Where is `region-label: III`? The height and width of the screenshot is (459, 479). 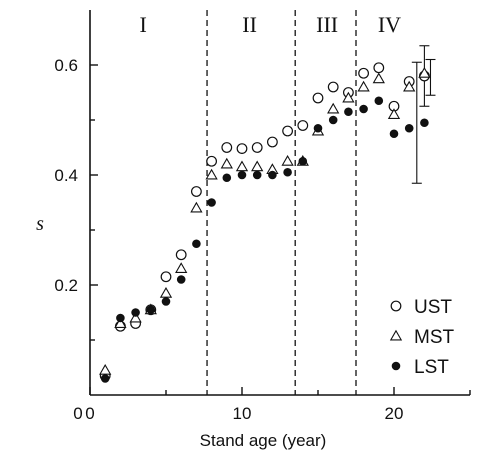
region-label: III is located at coordinates (327, 24).